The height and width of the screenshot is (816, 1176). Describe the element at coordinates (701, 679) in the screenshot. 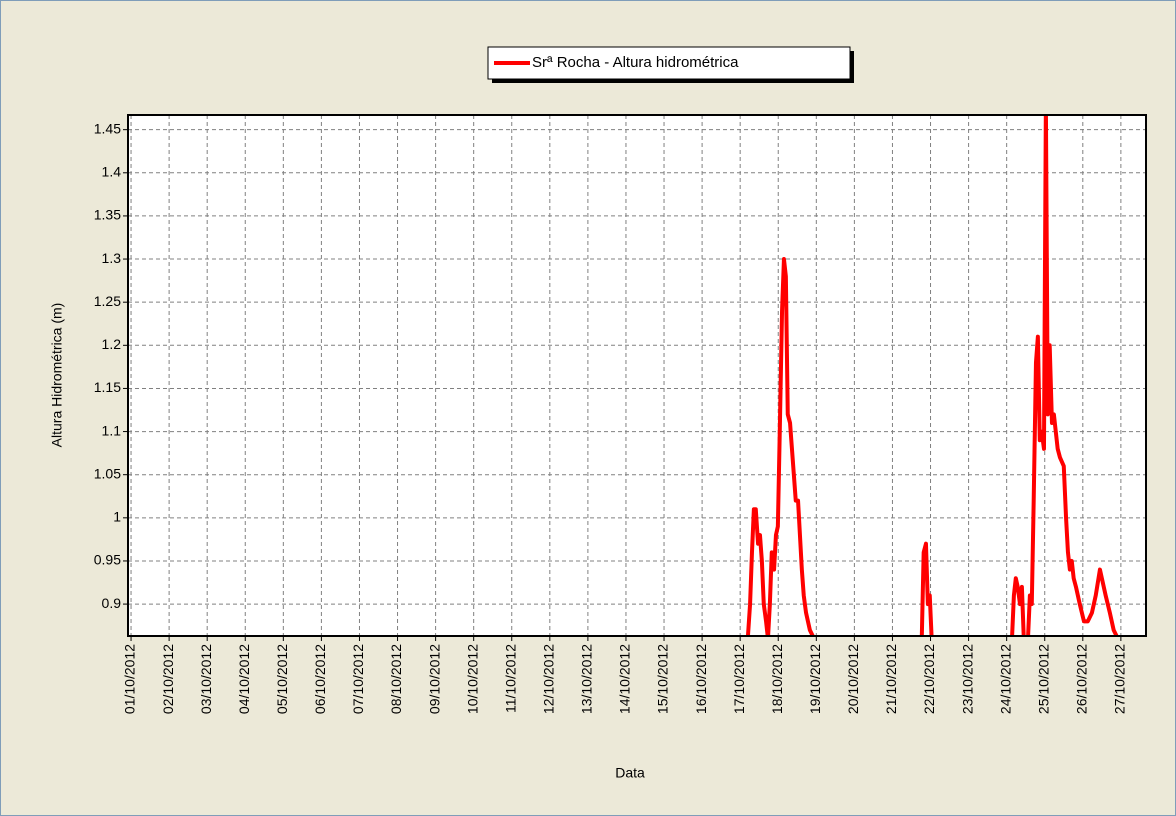

I see `x-tick-label: 16/10/2012` at that location.